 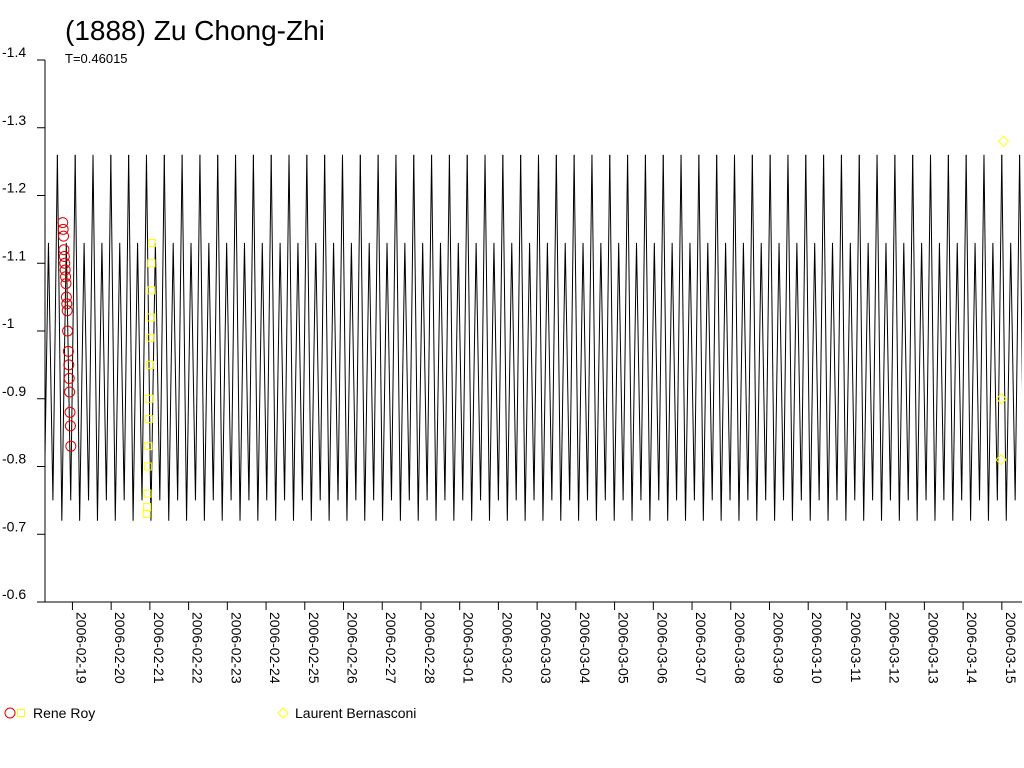 What do you see at coordinates (14, 459) in the screenshot?
I see `y-tick-label: -0.8` at bounding box center [14, 459].